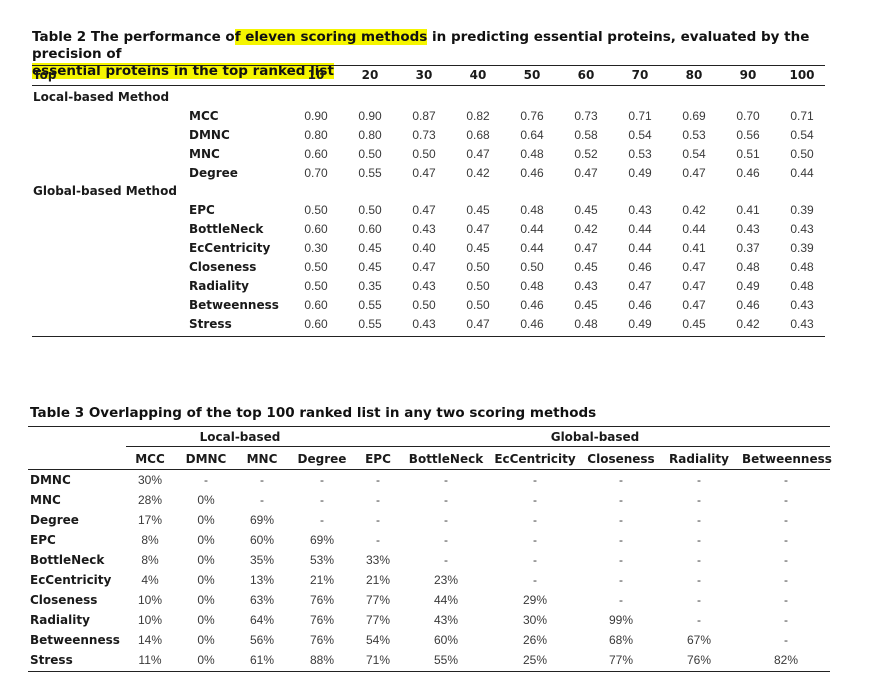 The image size is (870, 694). Describe the element at coordinates (150, 580) in the screenshot. I see `table3-cell: 4%` at that location.